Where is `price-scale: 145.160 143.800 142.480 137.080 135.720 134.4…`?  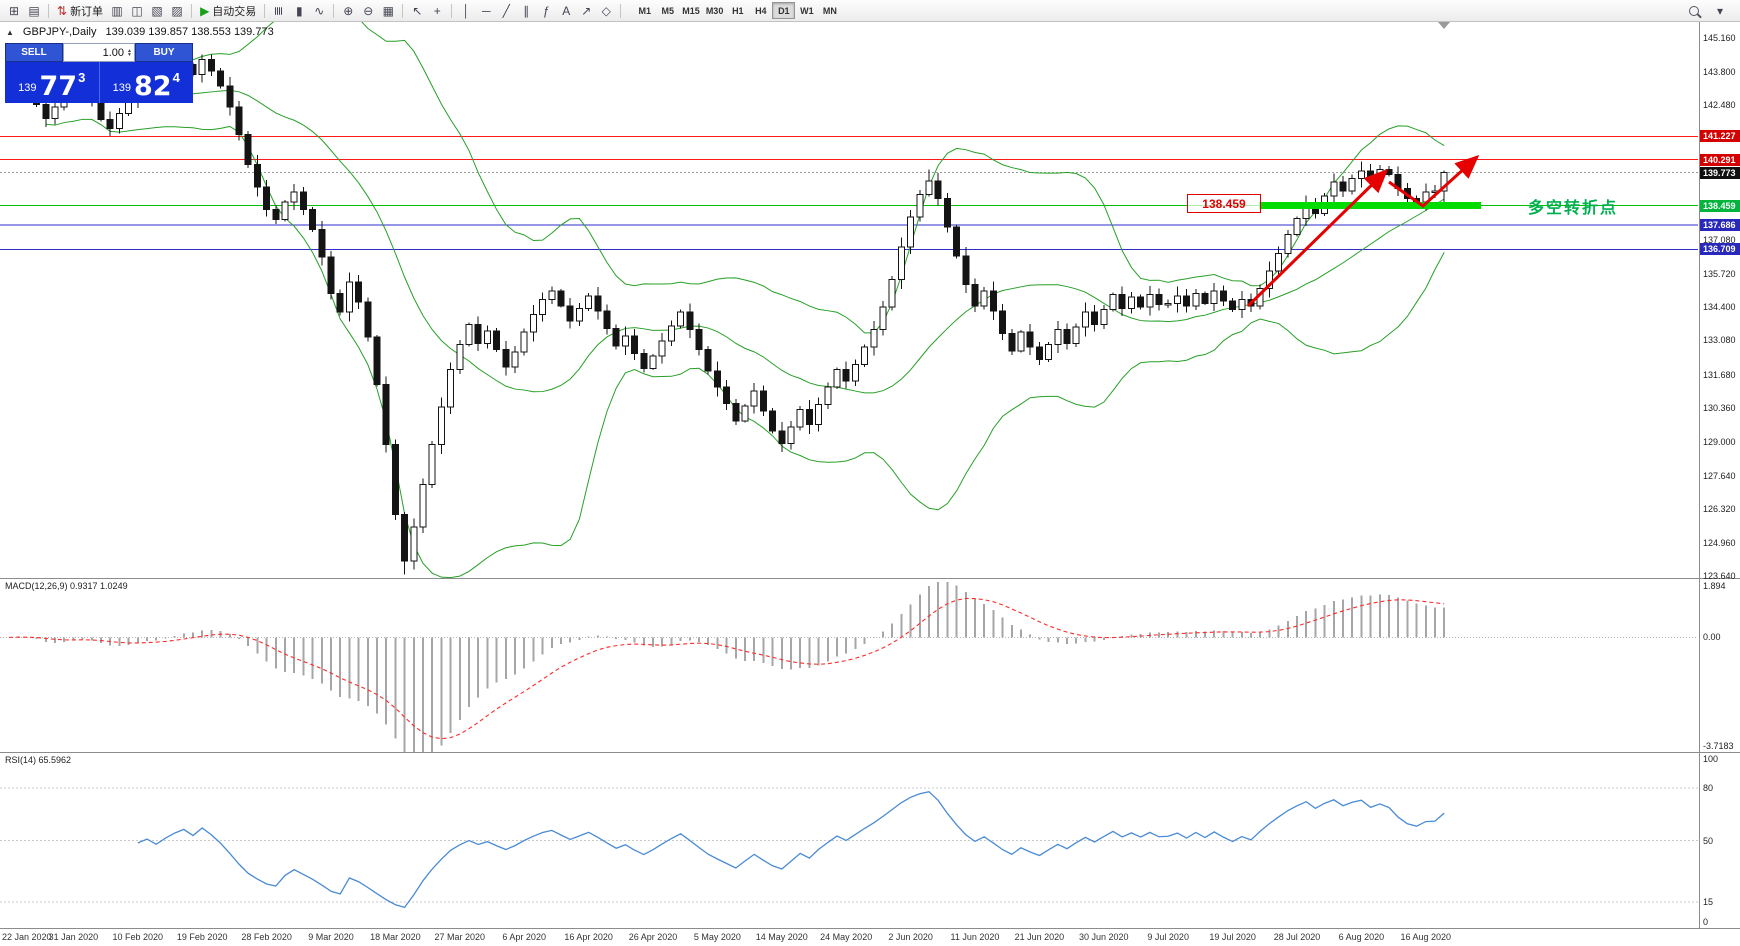
price-scale: 145.160 143.800 142.480 137.080 135.720 134.4… is located at coordinates (1719, 301).